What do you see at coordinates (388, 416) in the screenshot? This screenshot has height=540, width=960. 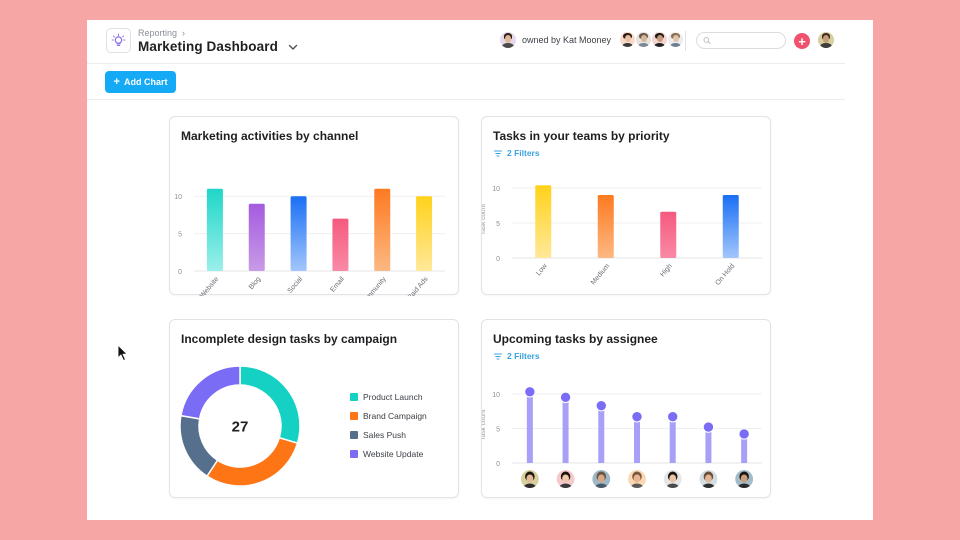 I see `legend-item: Brand Campaign` at bounding box center [388, 416].